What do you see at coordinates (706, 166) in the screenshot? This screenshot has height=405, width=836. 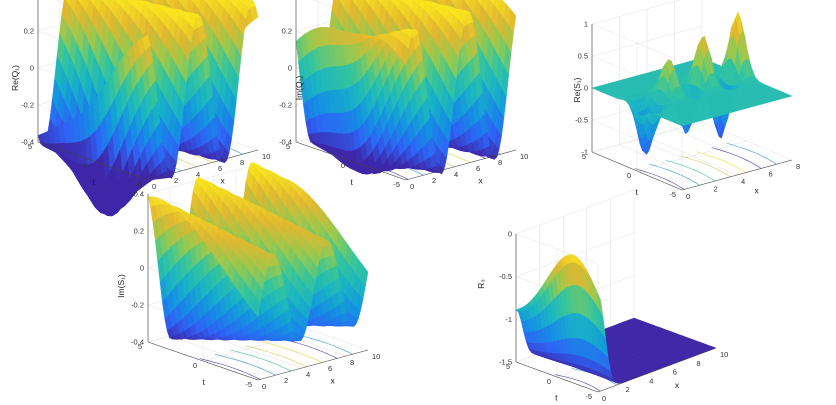 I see `floor-contours` at bounding box center [706, 166].